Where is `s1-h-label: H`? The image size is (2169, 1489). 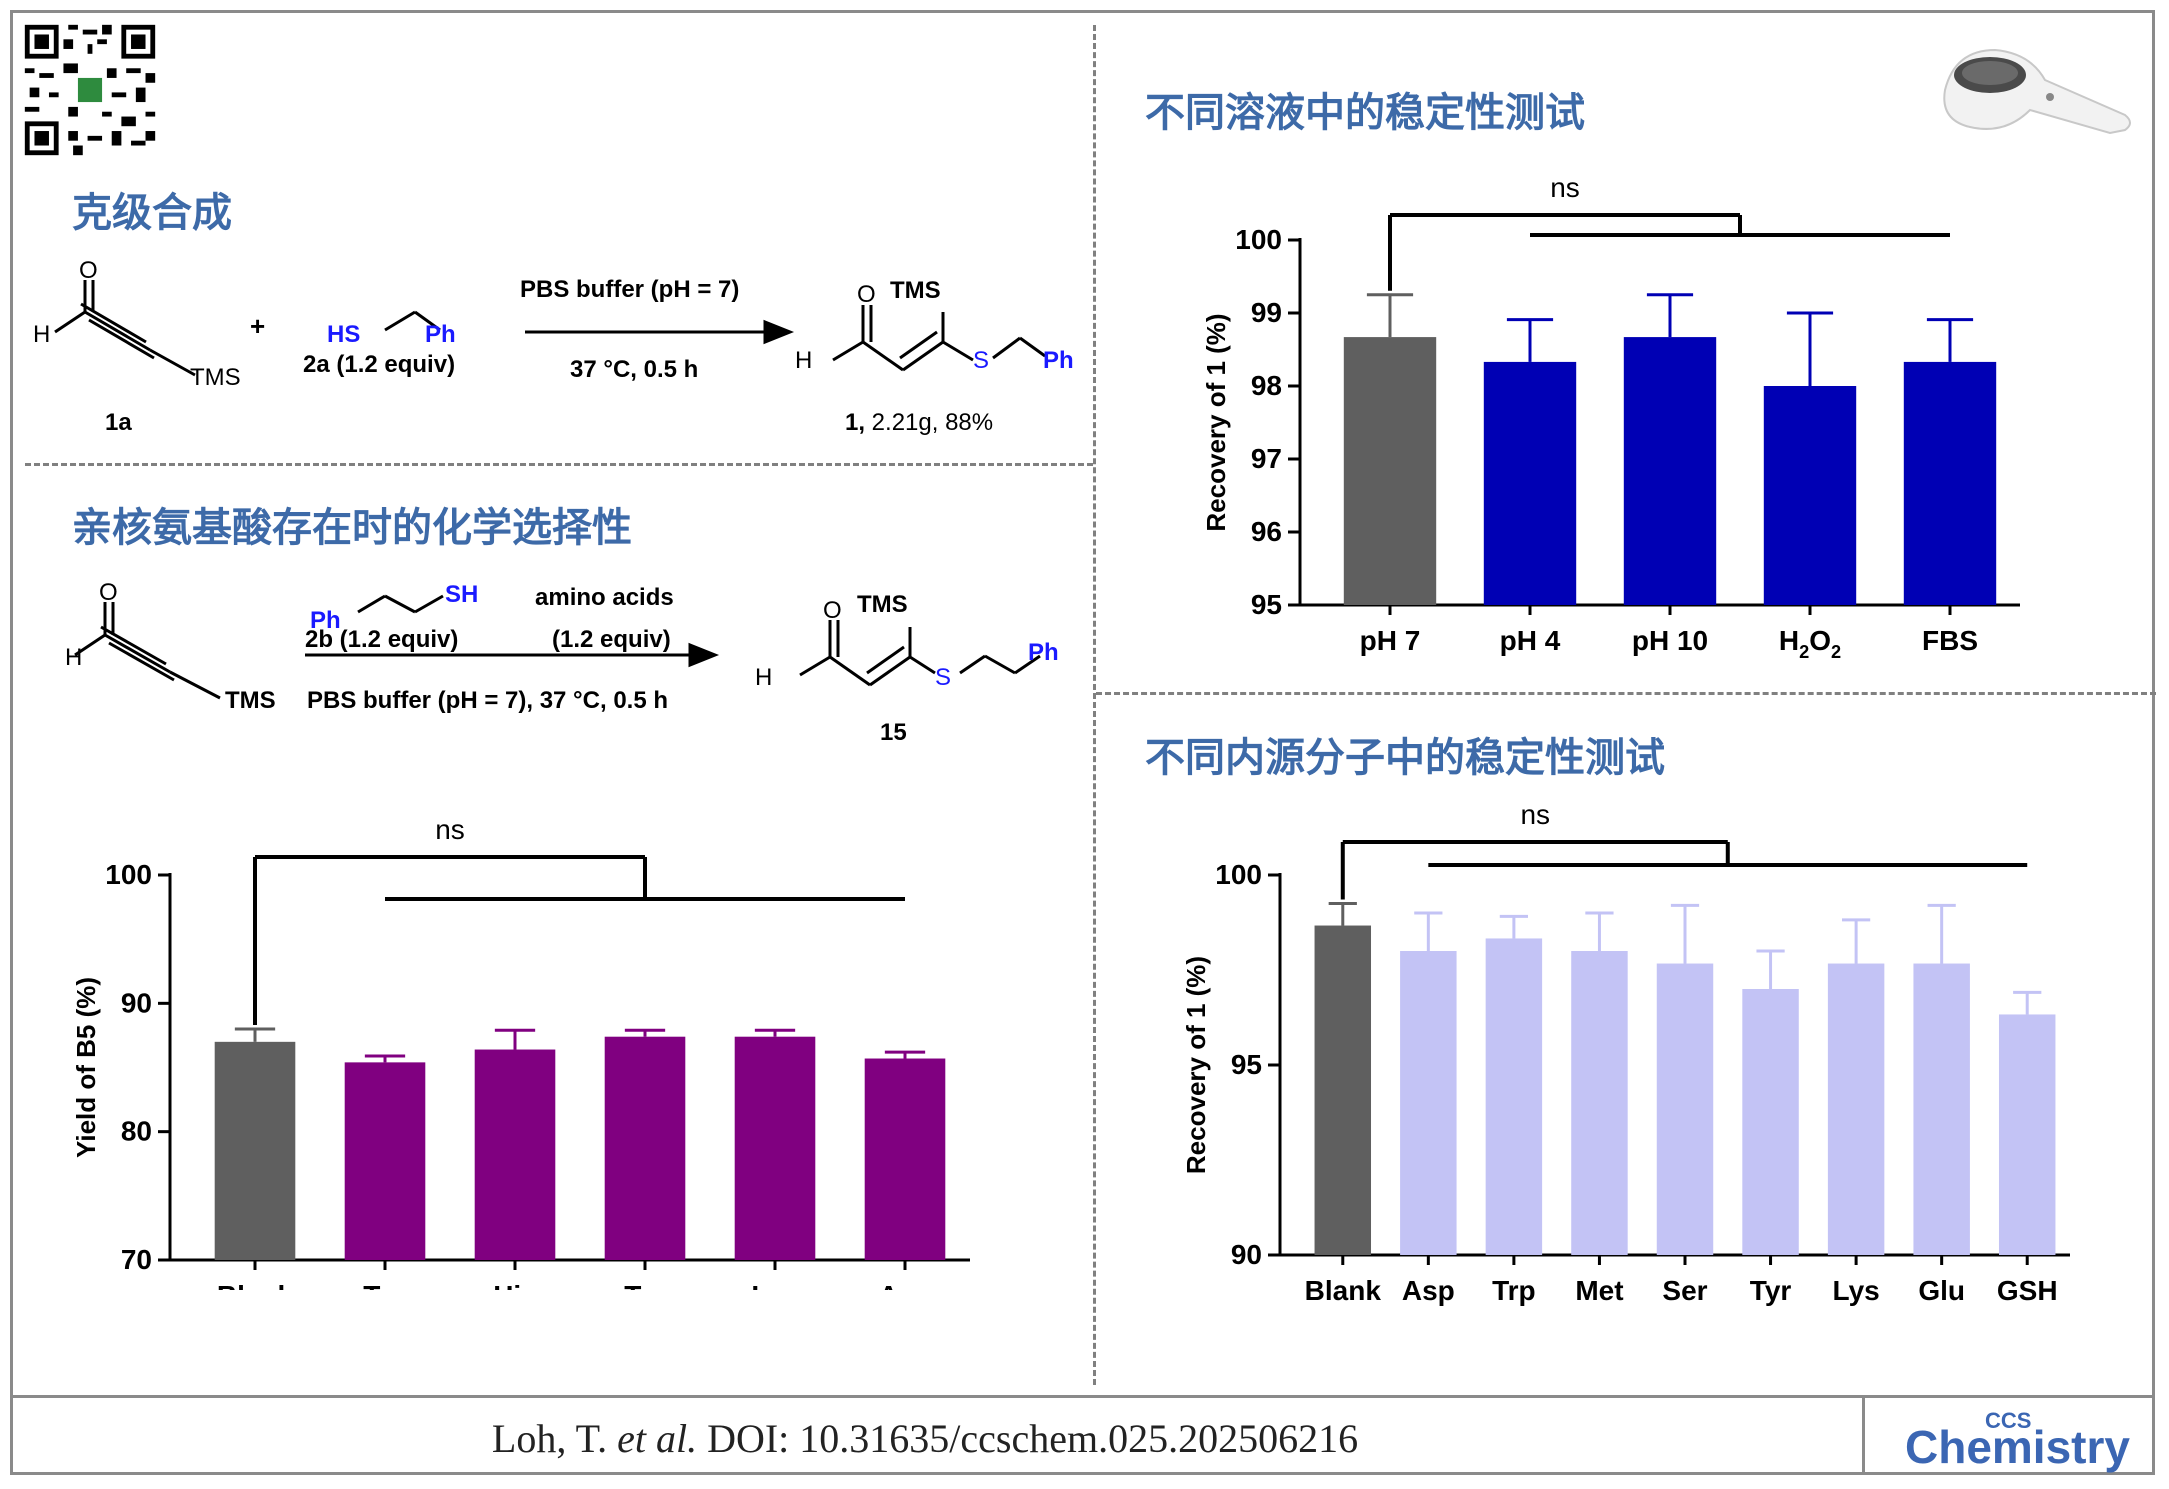 s1-h-label: H is located at coordinates (41, 334).